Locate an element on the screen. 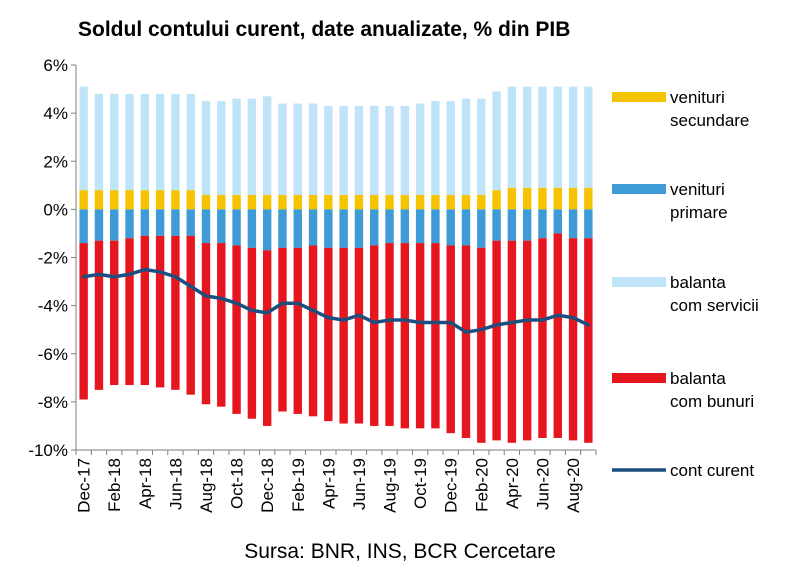 The width and height of the screenshot is (800, 583). x-tick-label: Feb-20 is located at coordinates (481, 485).